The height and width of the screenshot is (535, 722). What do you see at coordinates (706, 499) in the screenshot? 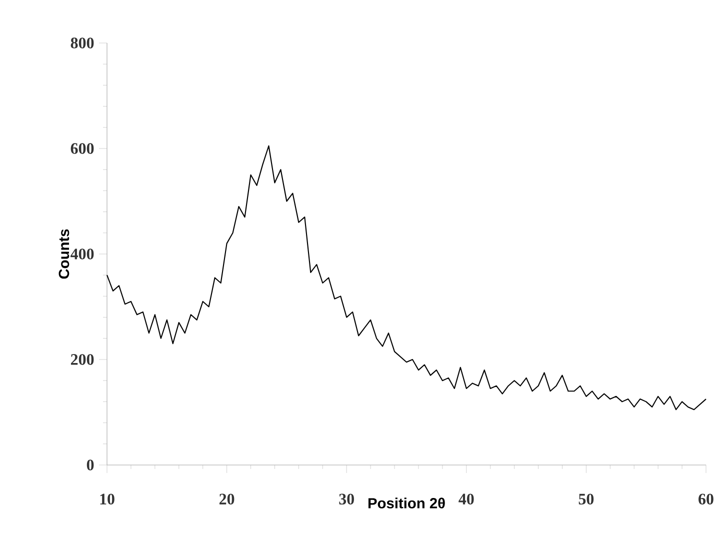
I see `x-tick-label: 60` at bounding box center [706, 499].